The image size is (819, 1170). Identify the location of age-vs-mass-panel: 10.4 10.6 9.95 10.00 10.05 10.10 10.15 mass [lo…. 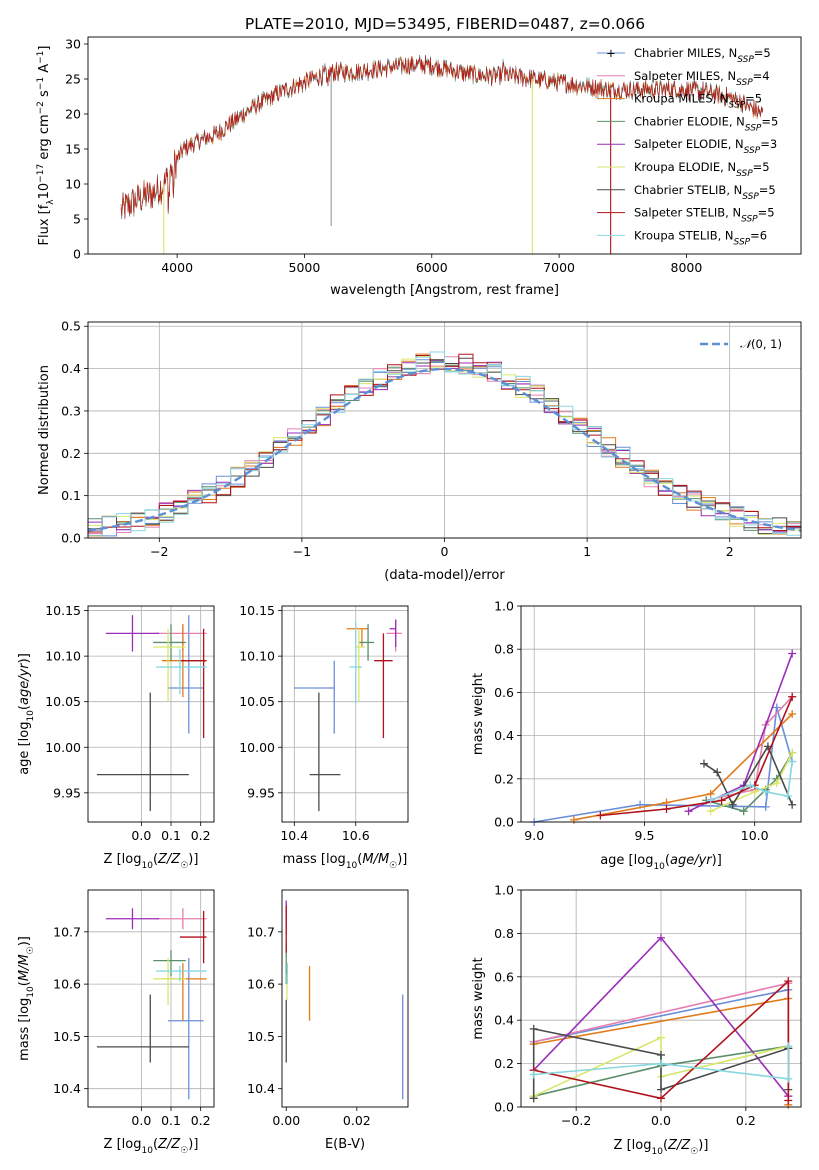
(324, 737).